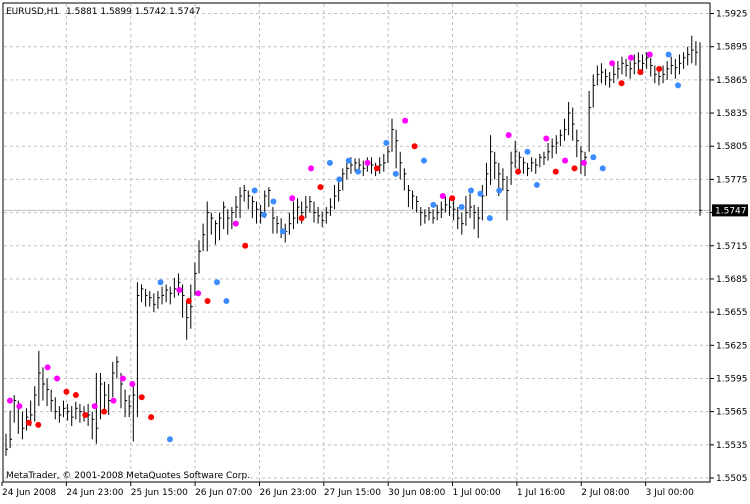  Describe the element at coordinates (732, 313) in the screenshot. I see `y-tick-label: 1.5655` at that location.